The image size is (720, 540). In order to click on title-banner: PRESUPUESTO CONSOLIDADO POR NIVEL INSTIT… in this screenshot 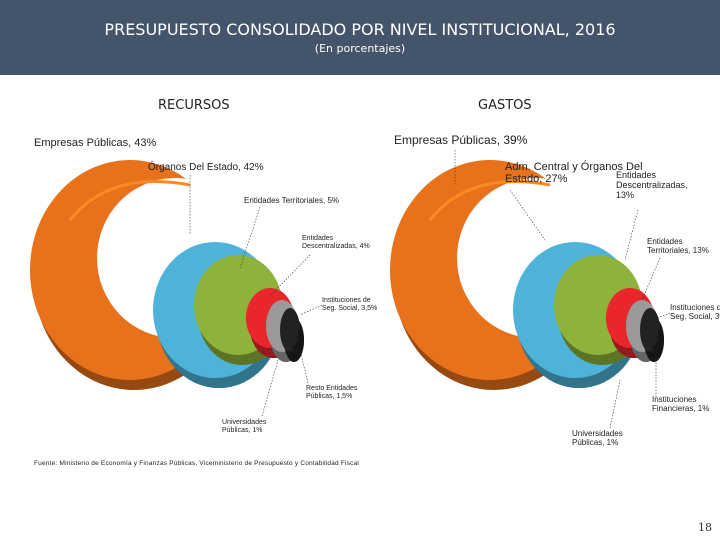, I will do `click(360, 37)`.